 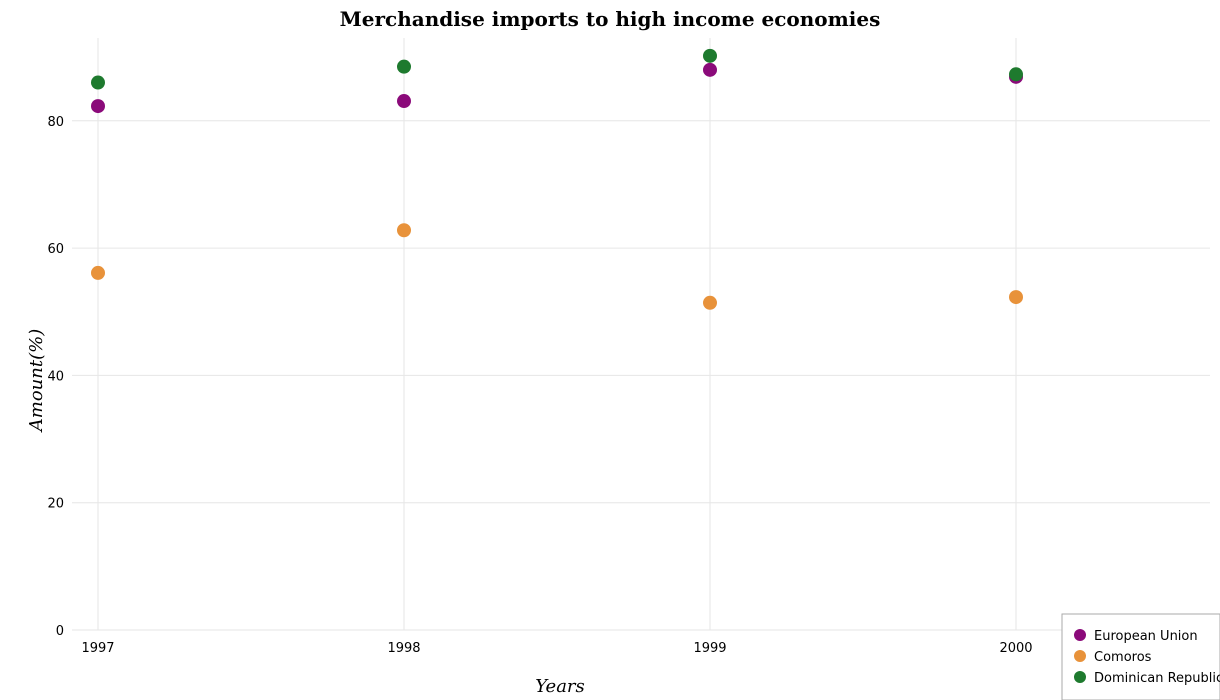 I want to click on y-tick-label: 40, so click(x=55, y=376).